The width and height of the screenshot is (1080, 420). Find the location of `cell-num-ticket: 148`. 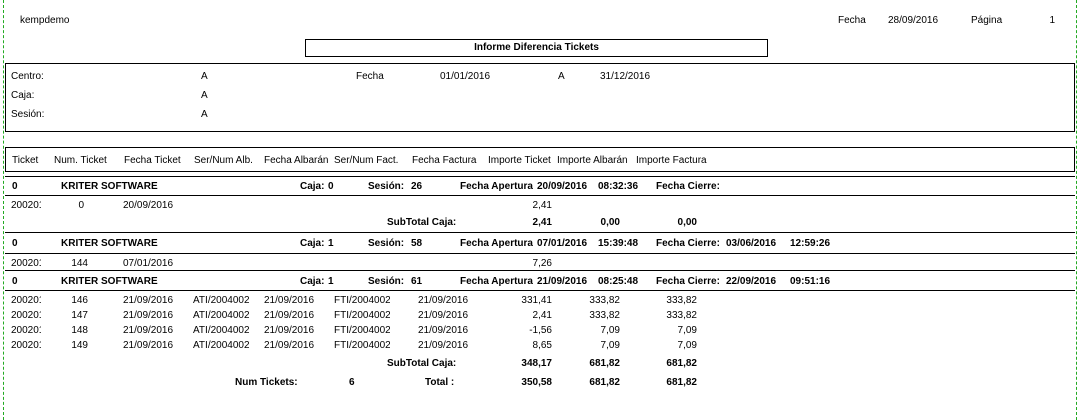

cell-num-ticket: 148 is located at coordinates (79, 330).